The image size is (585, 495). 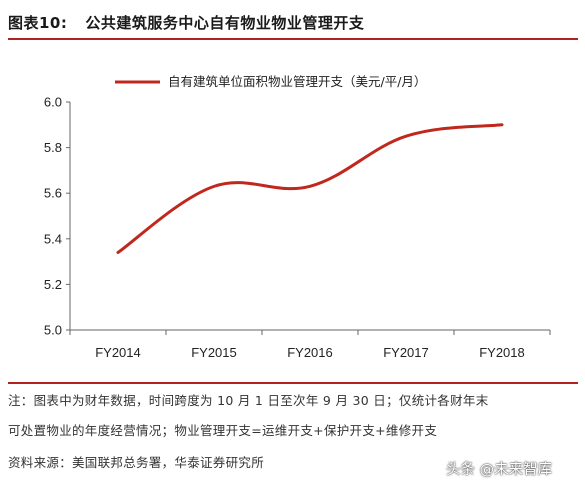 What do you see at coordinates (53, 193) in the screenshot?
I see `y-tick-label: 5.6` at bounding box center [53, 193].